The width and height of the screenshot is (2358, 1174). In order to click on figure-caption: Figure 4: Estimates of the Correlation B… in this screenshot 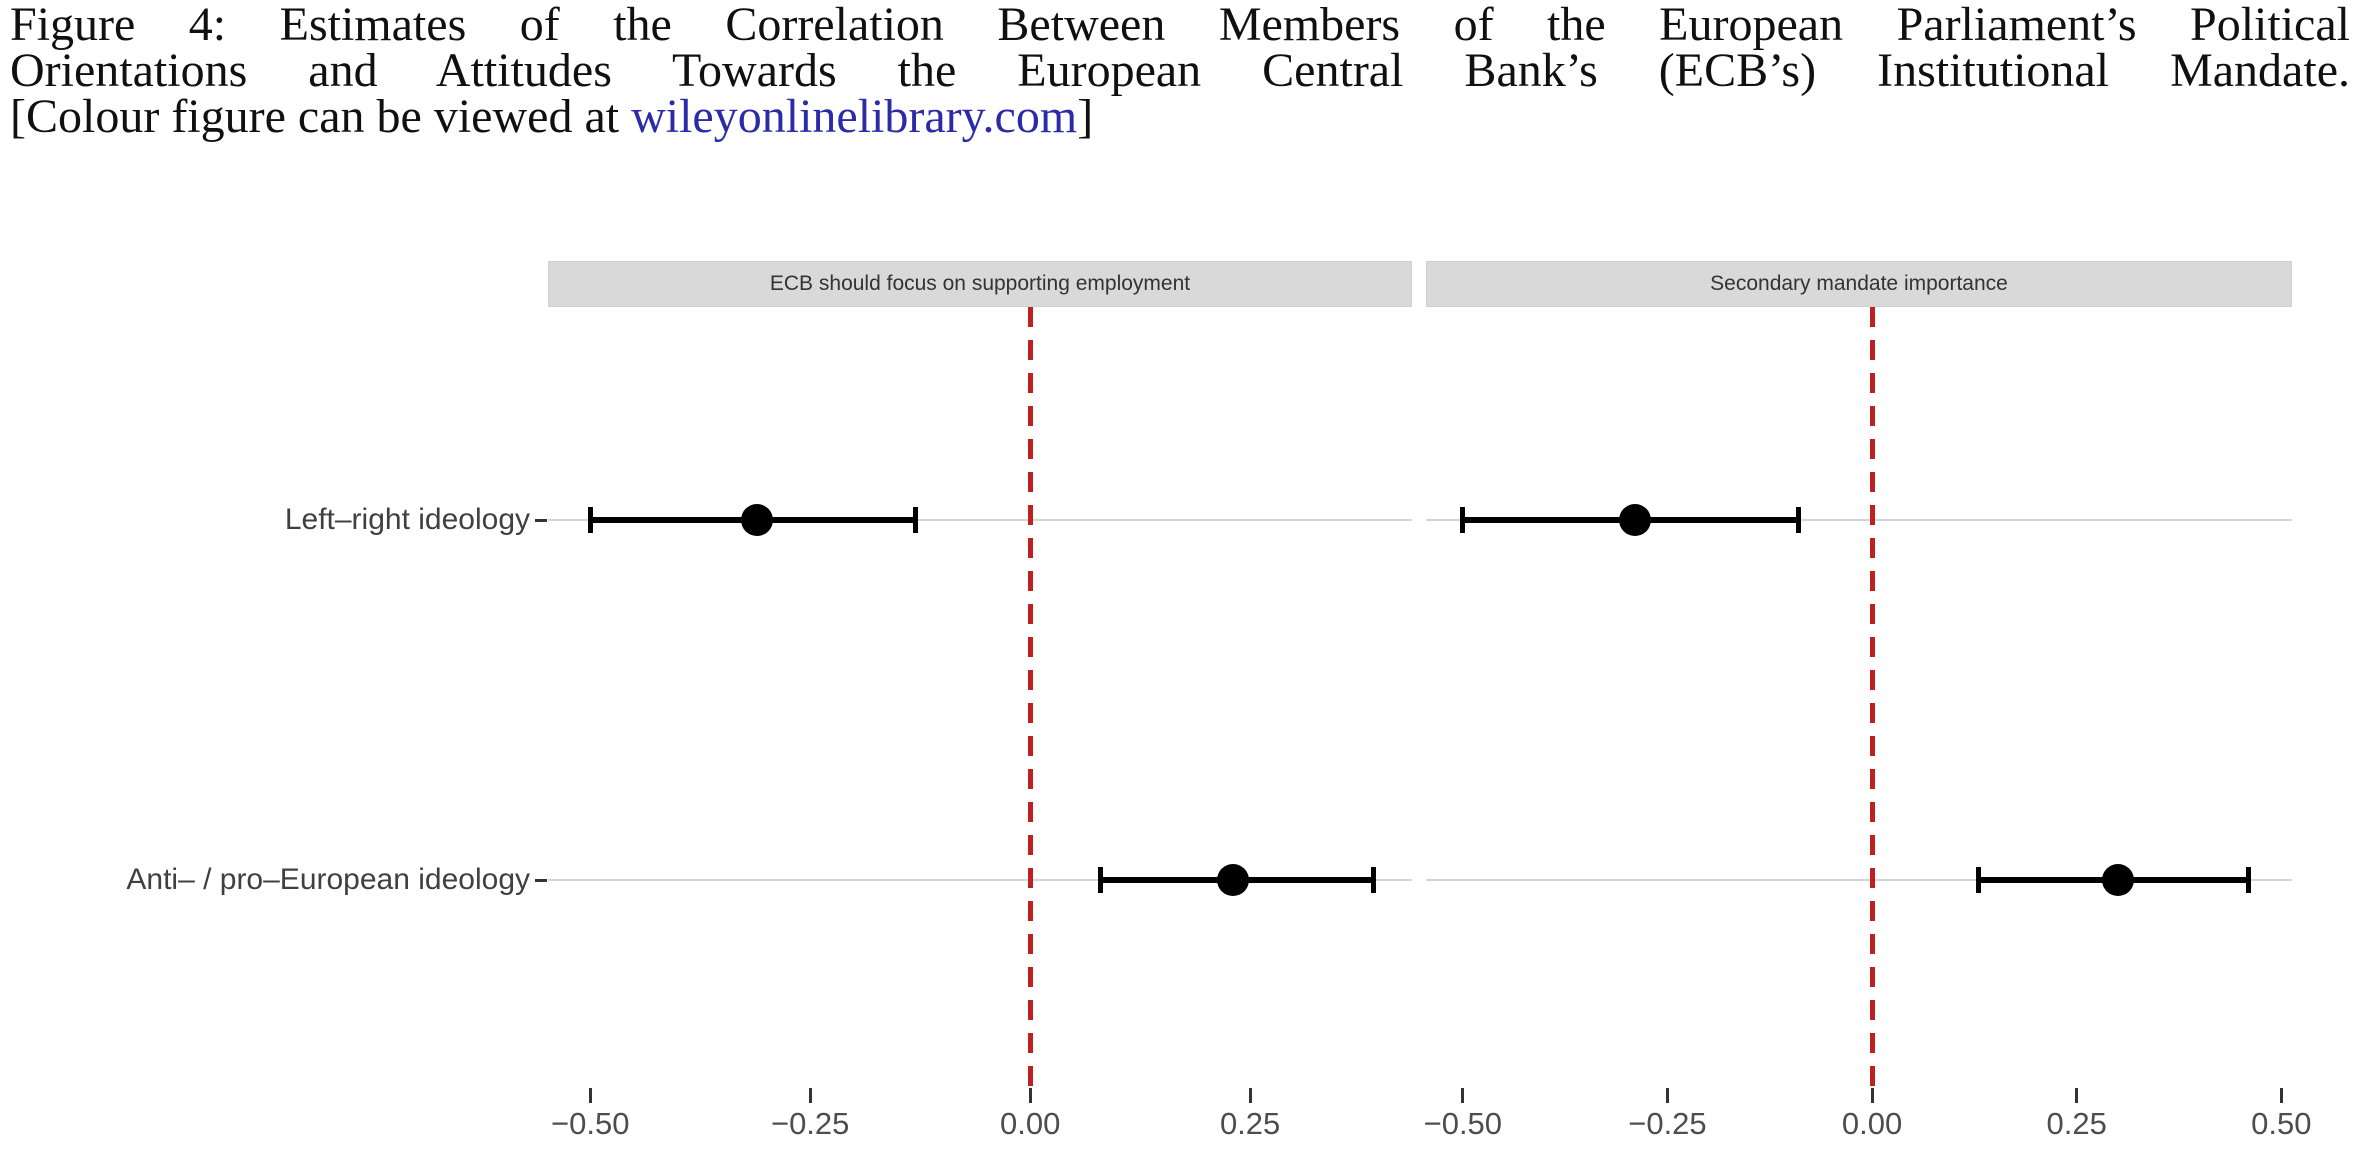, I will do `click(1180, 70)`.